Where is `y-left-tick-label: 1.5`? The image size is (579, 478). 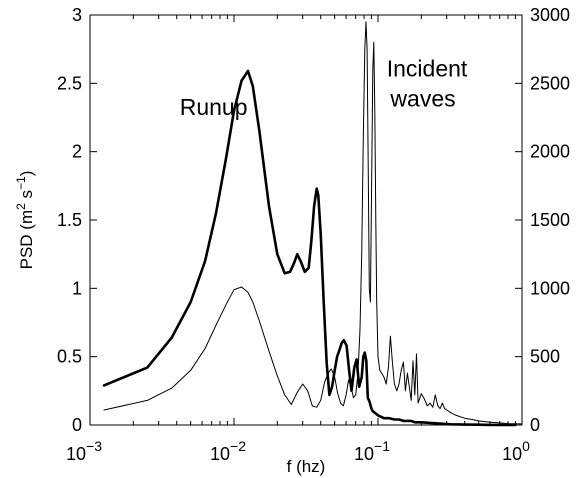 y-left-tick-label: 1.5 is located at coordinates (69, 220).